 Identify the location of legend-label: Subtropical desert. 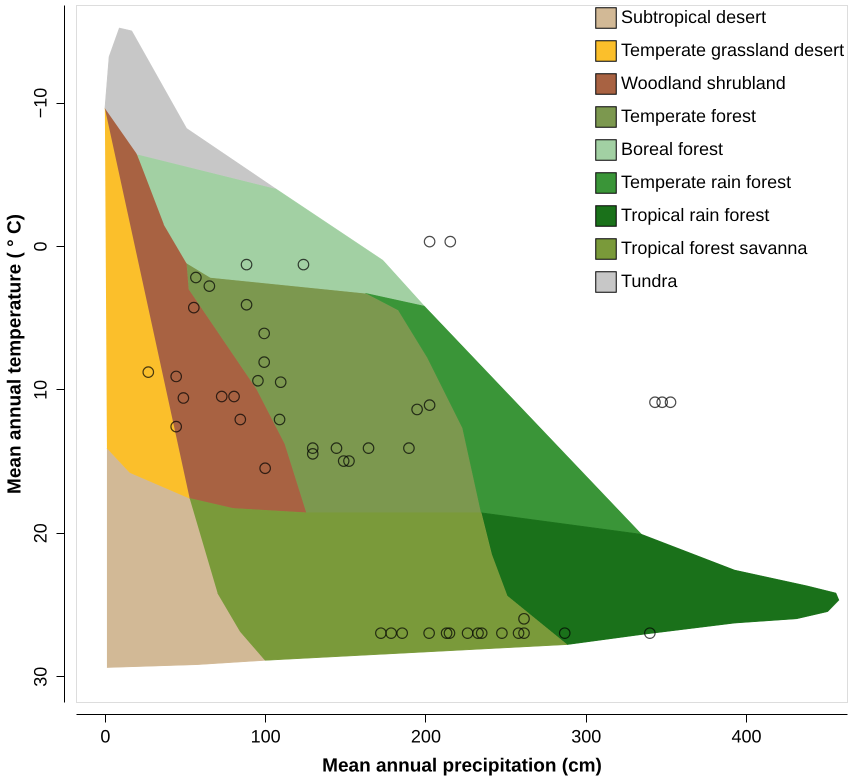
(693, 17).